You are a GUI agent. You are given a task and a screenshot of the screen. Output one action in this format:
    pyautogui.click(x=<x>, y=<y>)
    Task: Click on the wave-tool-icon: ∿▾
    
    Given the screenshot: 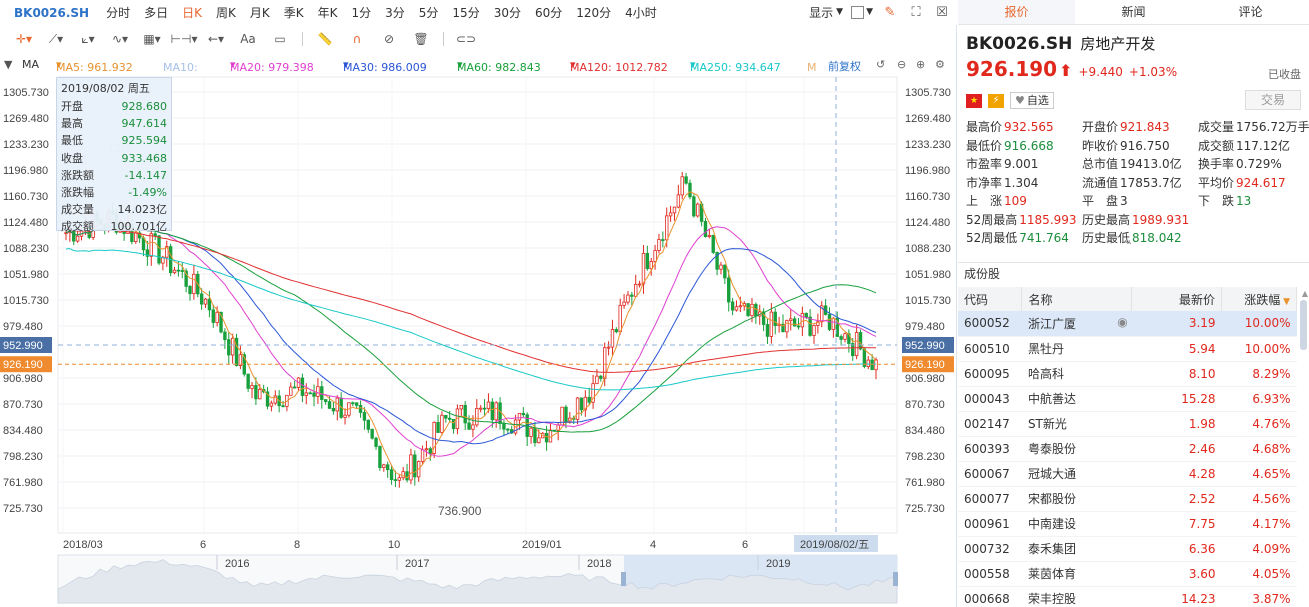 What is the action you would take?
    pyautogui.click(x=120, y=39)
    